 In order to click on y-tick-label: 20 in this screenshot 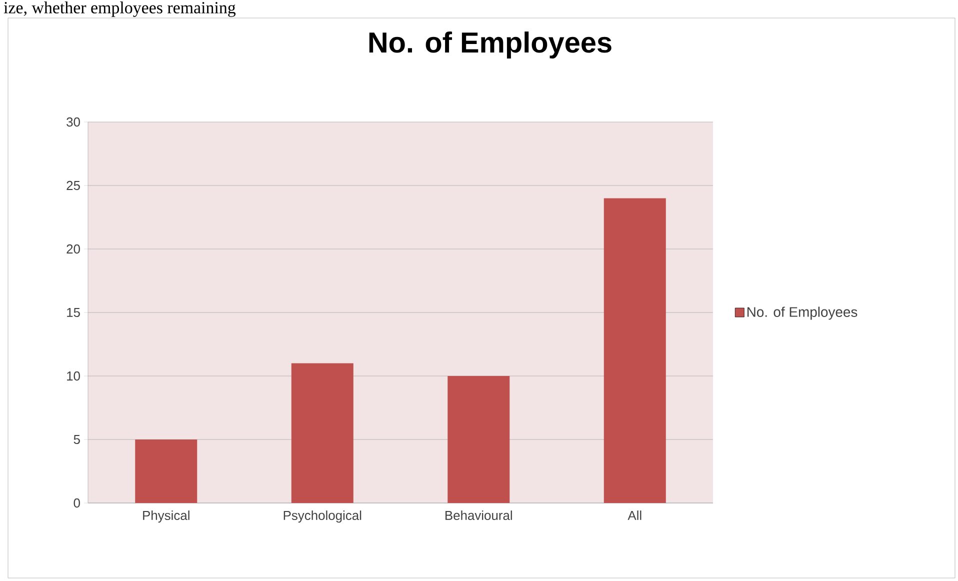, I will do `click(73, 249)`.